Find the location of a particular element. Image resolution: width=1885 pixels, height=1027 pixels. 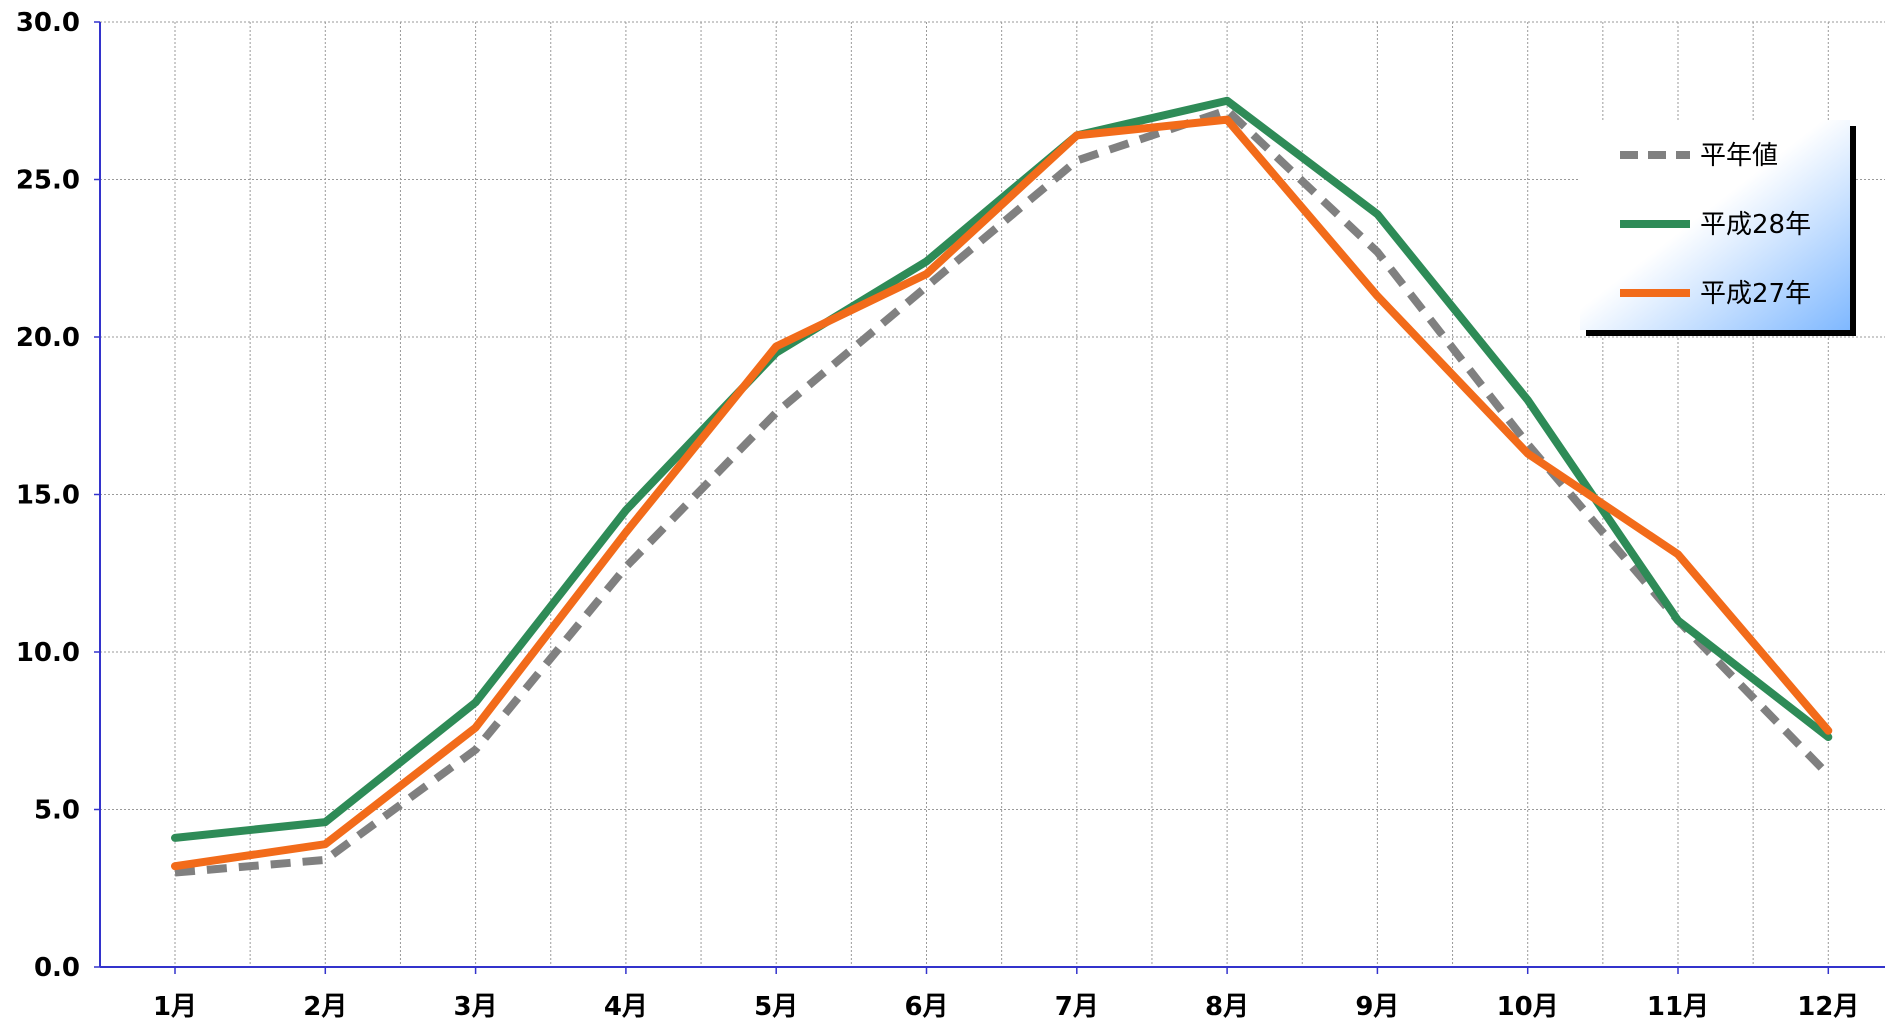

x-tick-label: 2月 is located at coordinates (325, 1007).